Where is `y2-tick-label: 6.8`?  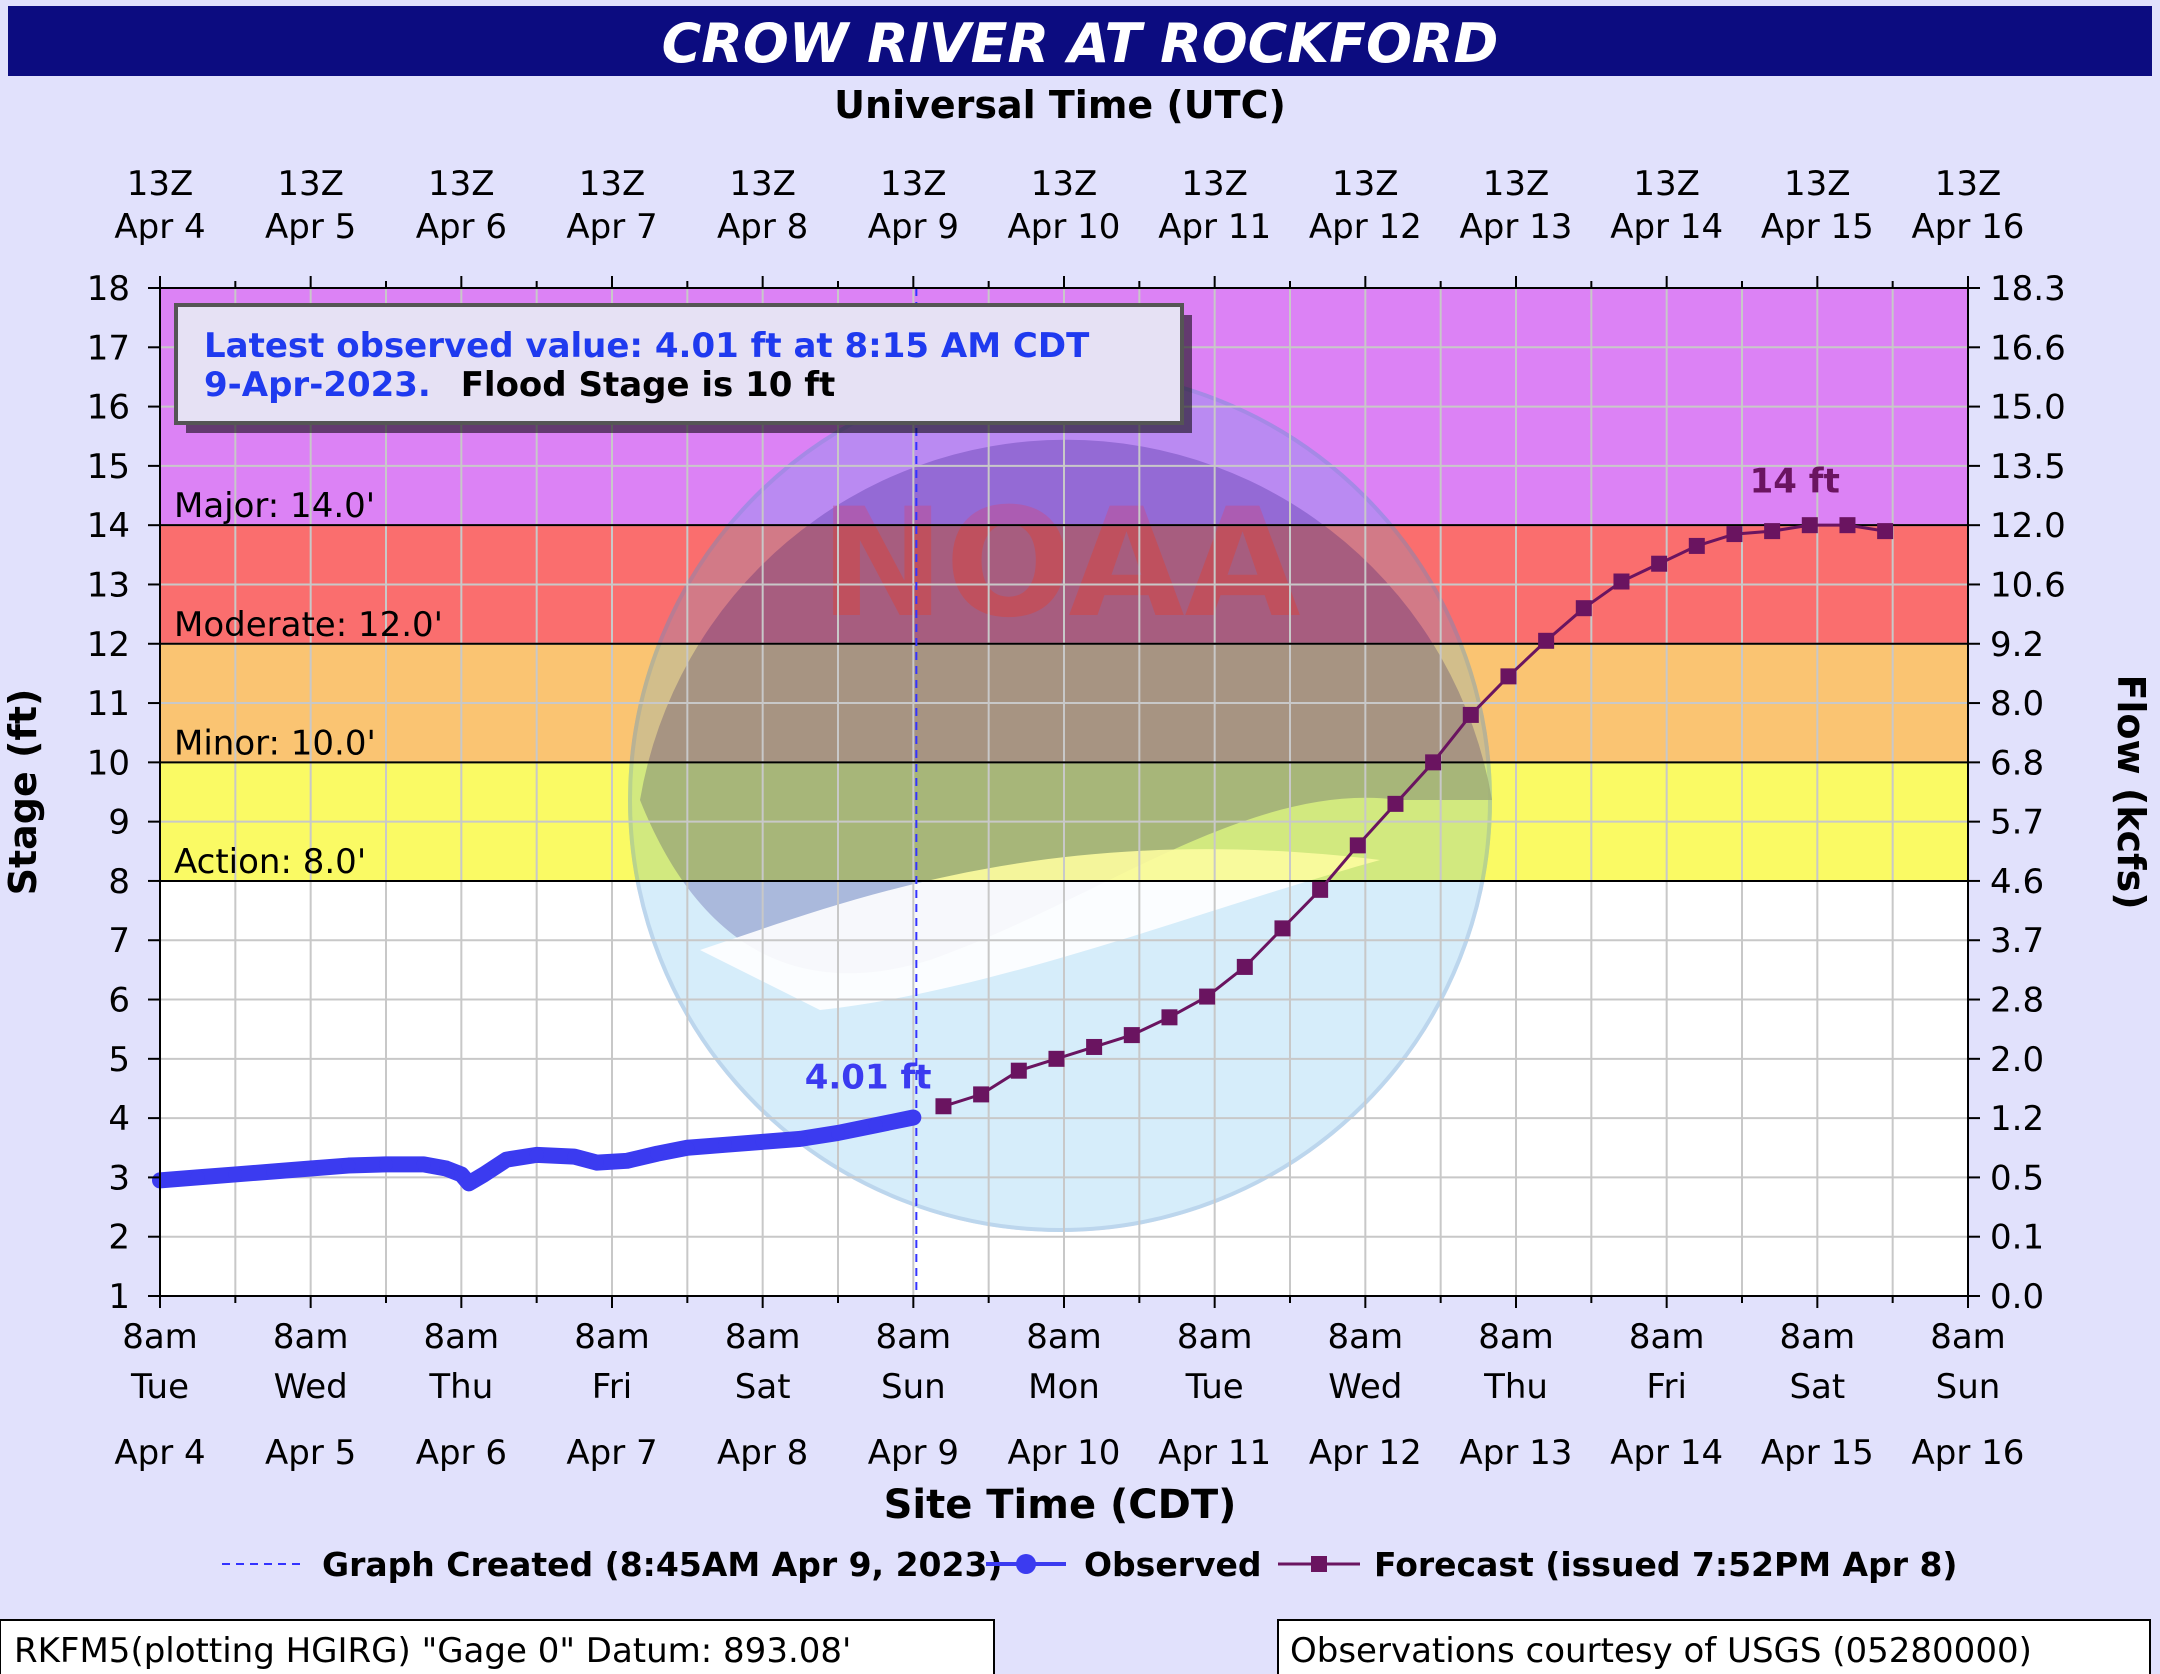
y2-tick-label: 6.8 is located at coordinates (2017, 763).